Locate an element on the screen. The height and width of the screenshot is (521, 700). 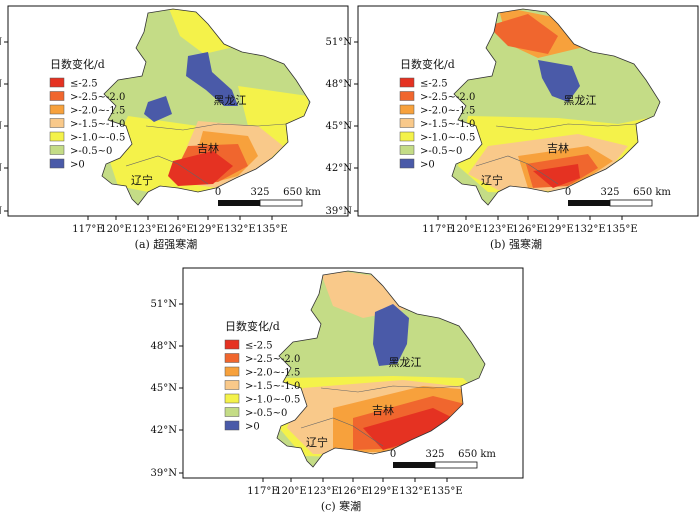
panel-caption: (c) 寒潮 is located at coordinates (341, 506).